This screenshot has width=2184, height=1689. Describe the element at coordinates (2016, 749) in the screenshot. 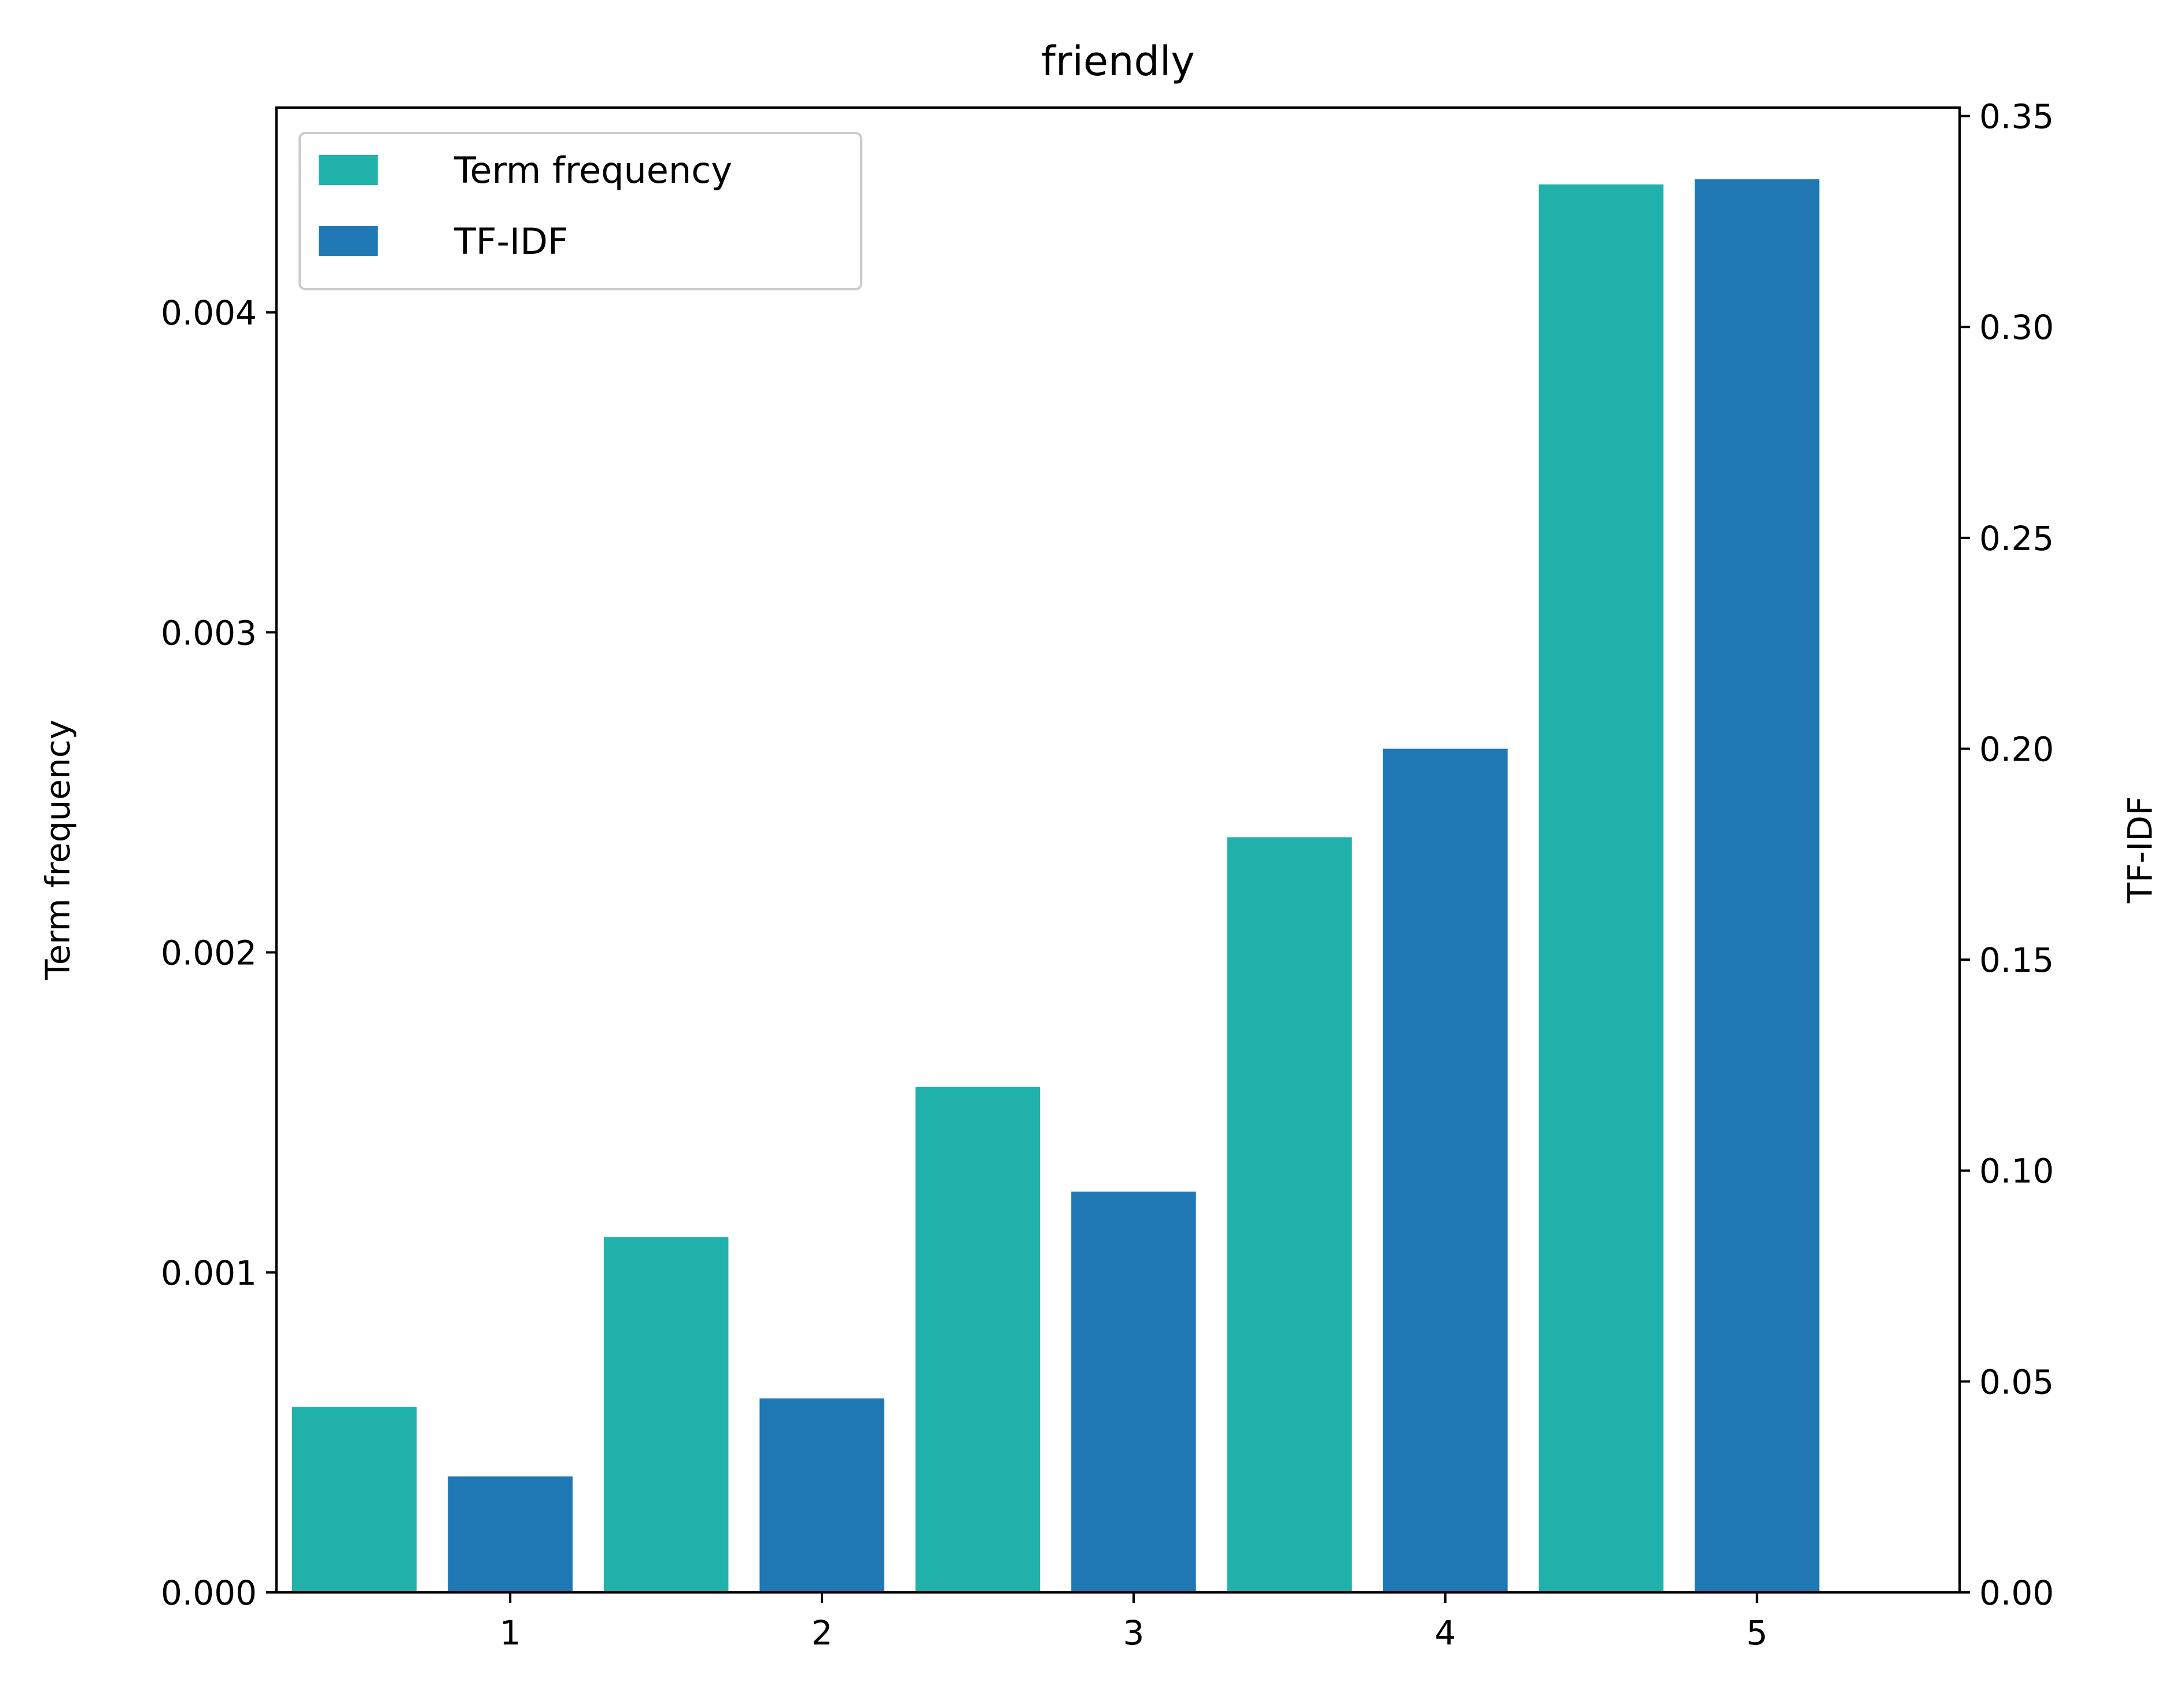

I see `y-right-tick-label-0.20: 0.20` at that location.